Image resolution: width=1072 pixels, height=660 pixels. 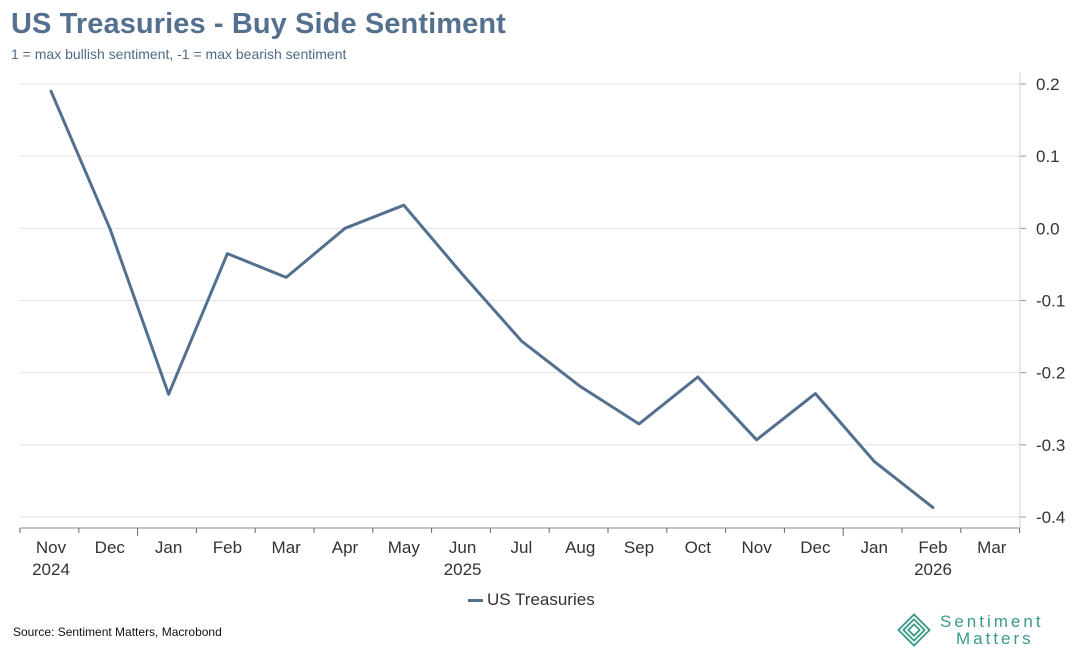 I want to click on chart-legend: US Treasuries, so click(x=531, y=600).